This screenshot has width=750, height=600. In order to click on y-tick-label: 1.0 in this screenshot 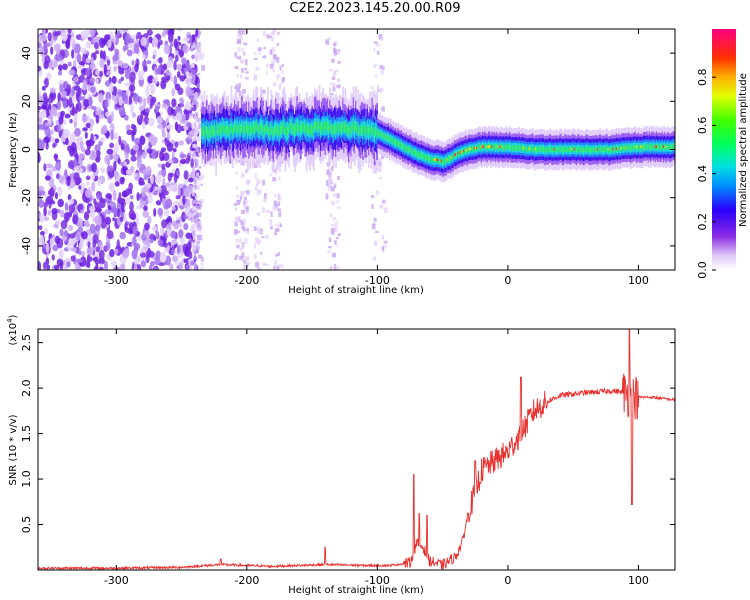, I will do `click(26, 479)`.